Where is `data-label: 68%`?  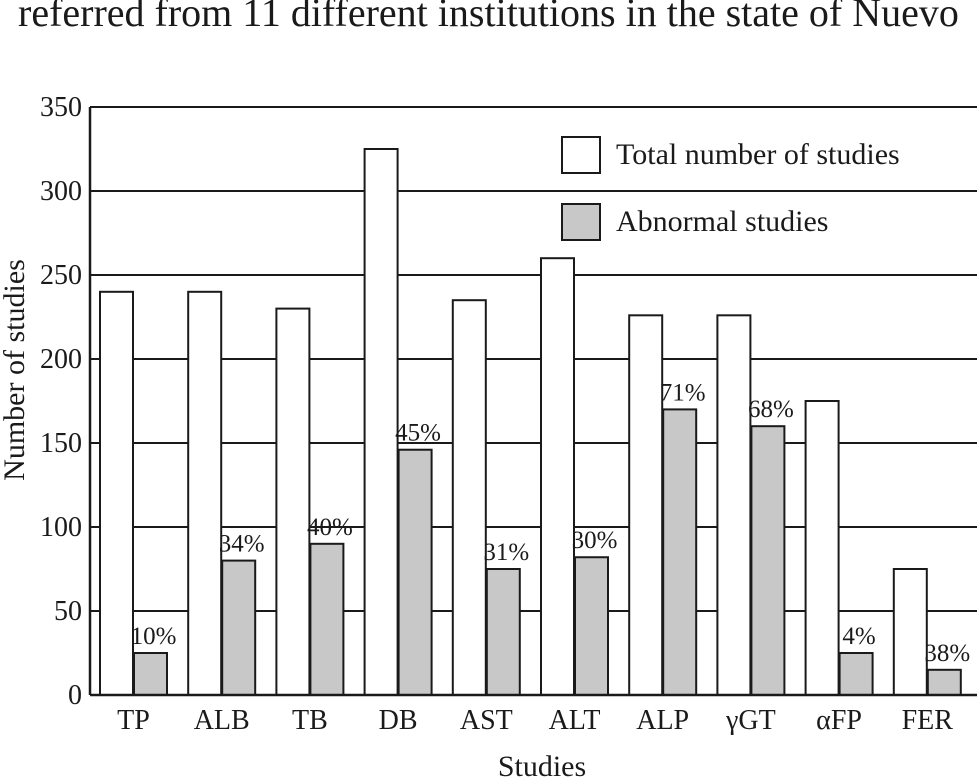 data-label: 68% is located at coordinates (771, 409).